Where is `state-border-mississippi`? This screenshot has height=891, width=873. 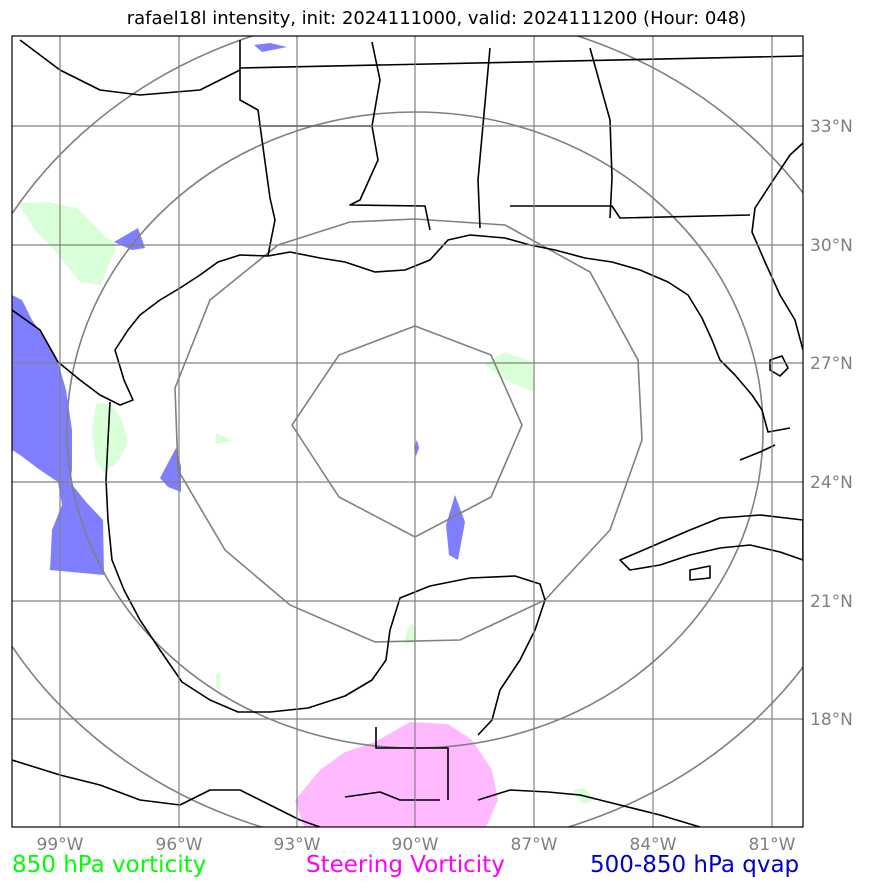 state-border-mississippi is located at coordinates (376, 84).